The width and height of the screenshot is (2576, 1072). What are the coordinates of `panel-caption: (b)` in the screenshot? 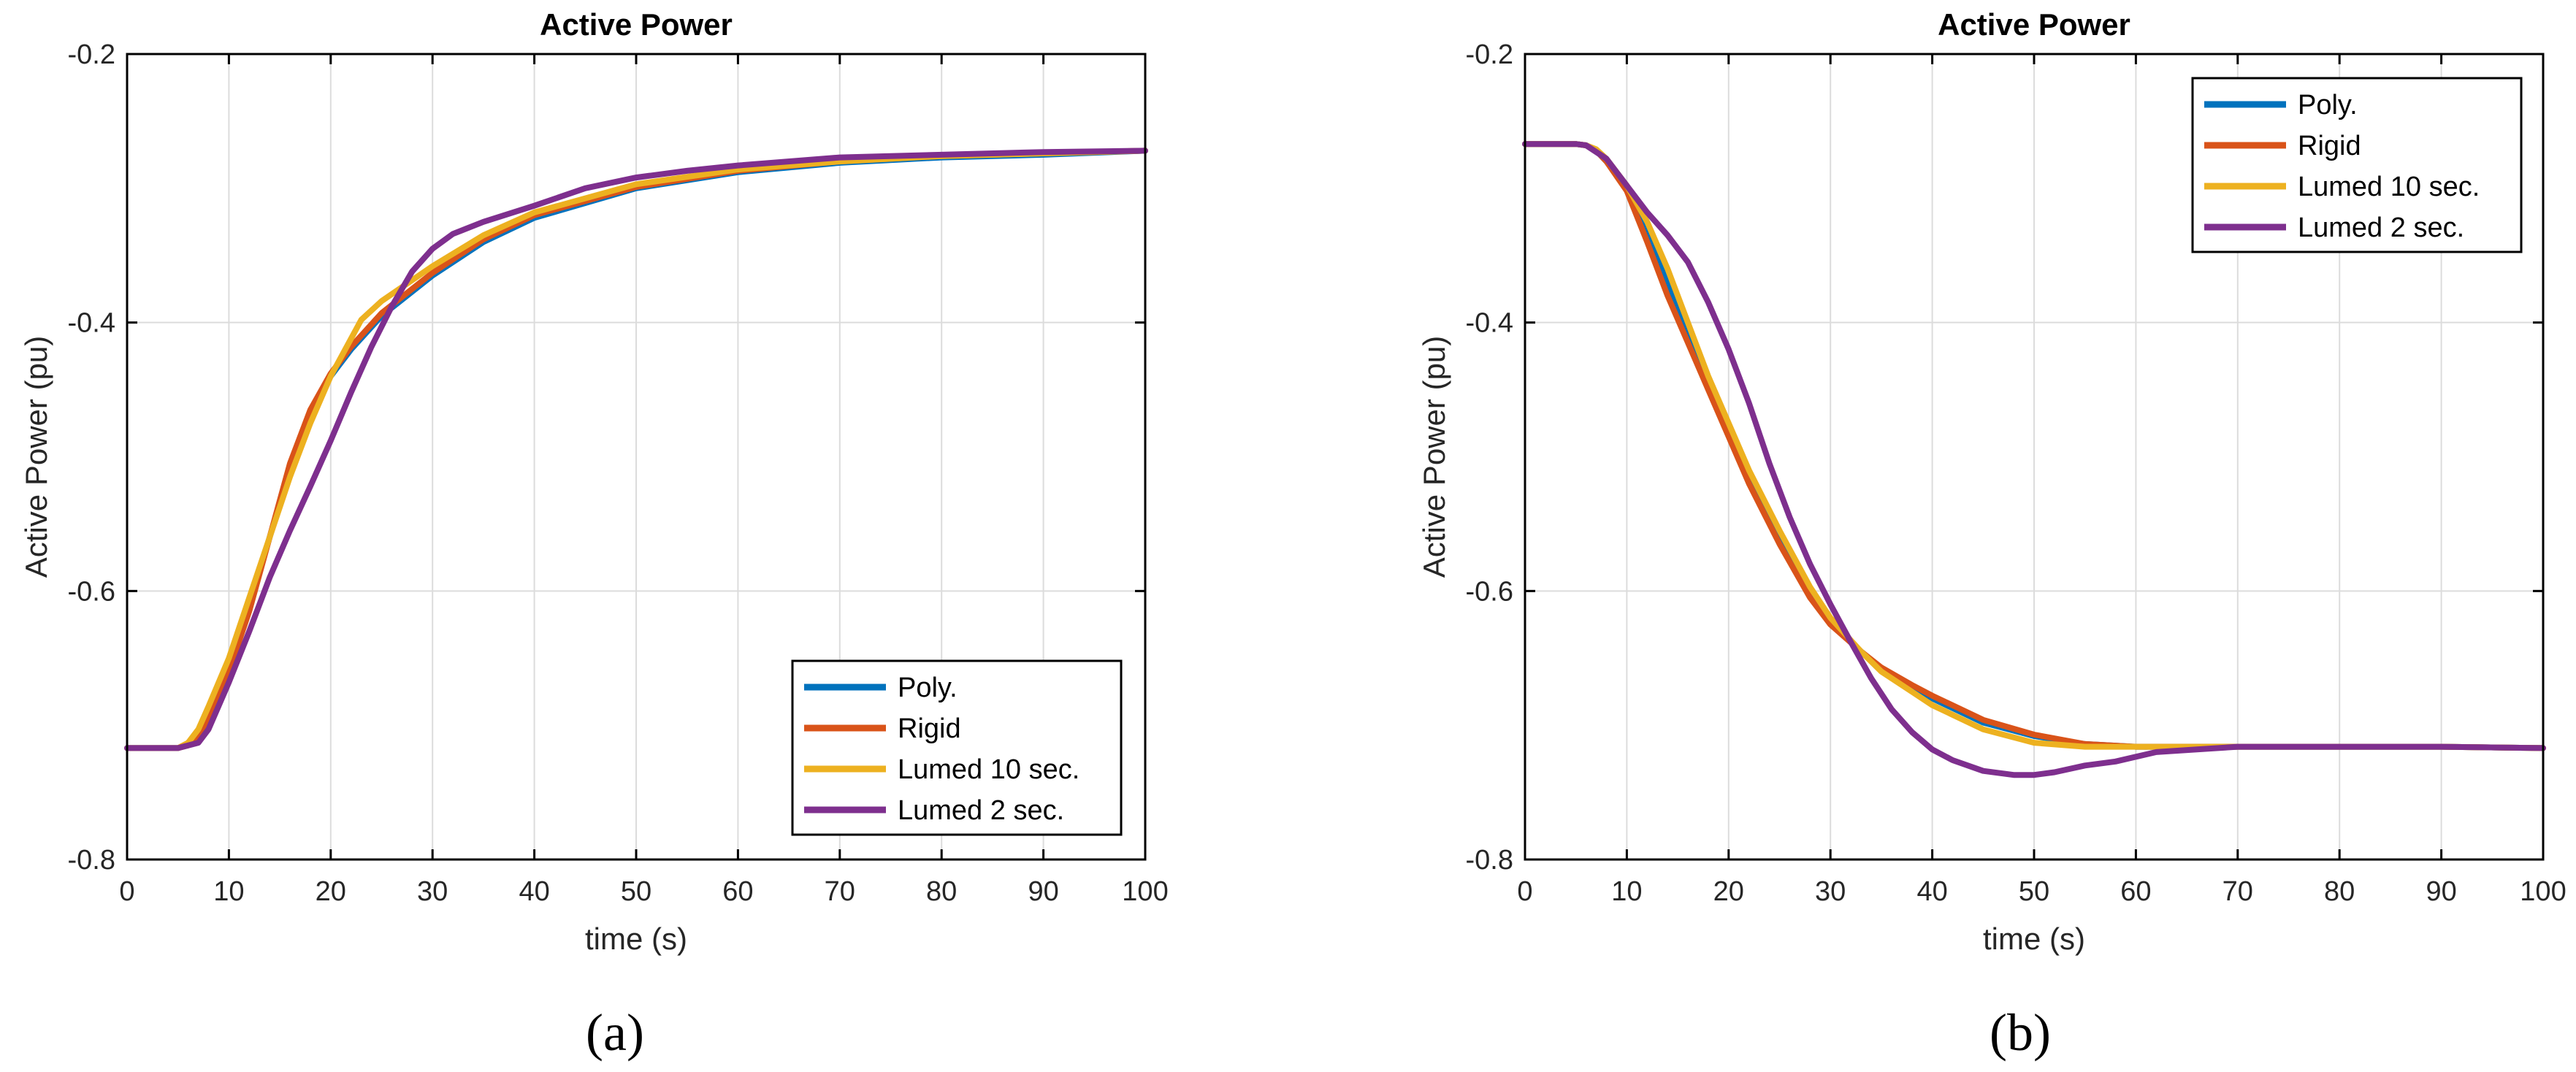 It's located at (2020, 1032).